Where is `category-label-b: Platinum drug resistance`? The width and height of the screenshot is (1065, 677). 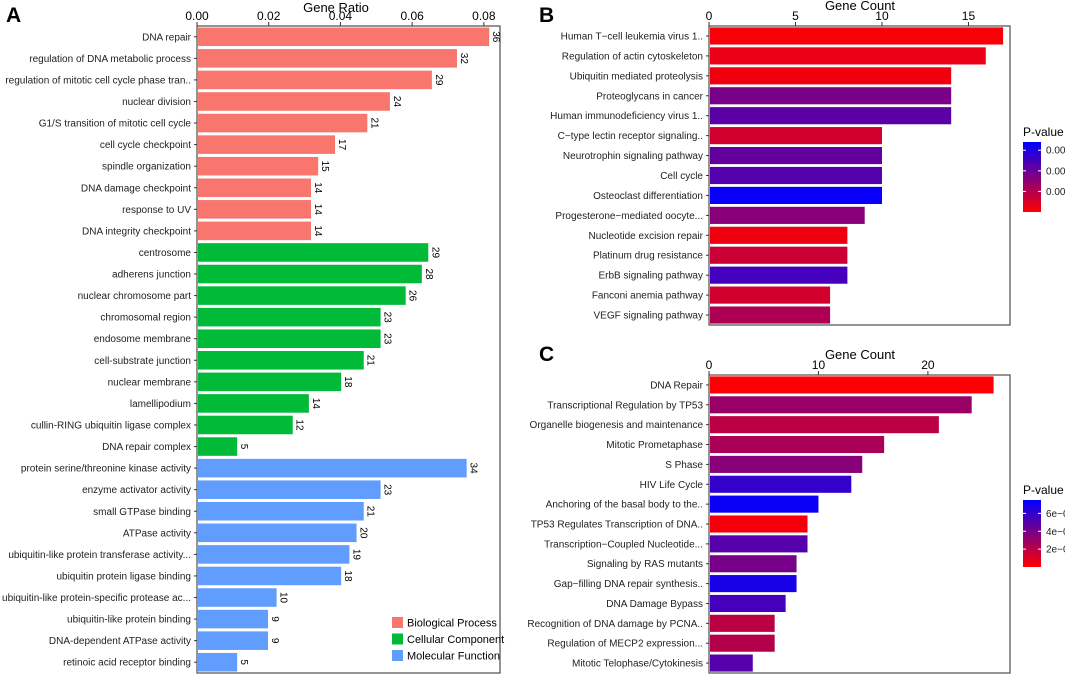 category-label-b: Platinum drug resistance is located at coordinates (648, 256).